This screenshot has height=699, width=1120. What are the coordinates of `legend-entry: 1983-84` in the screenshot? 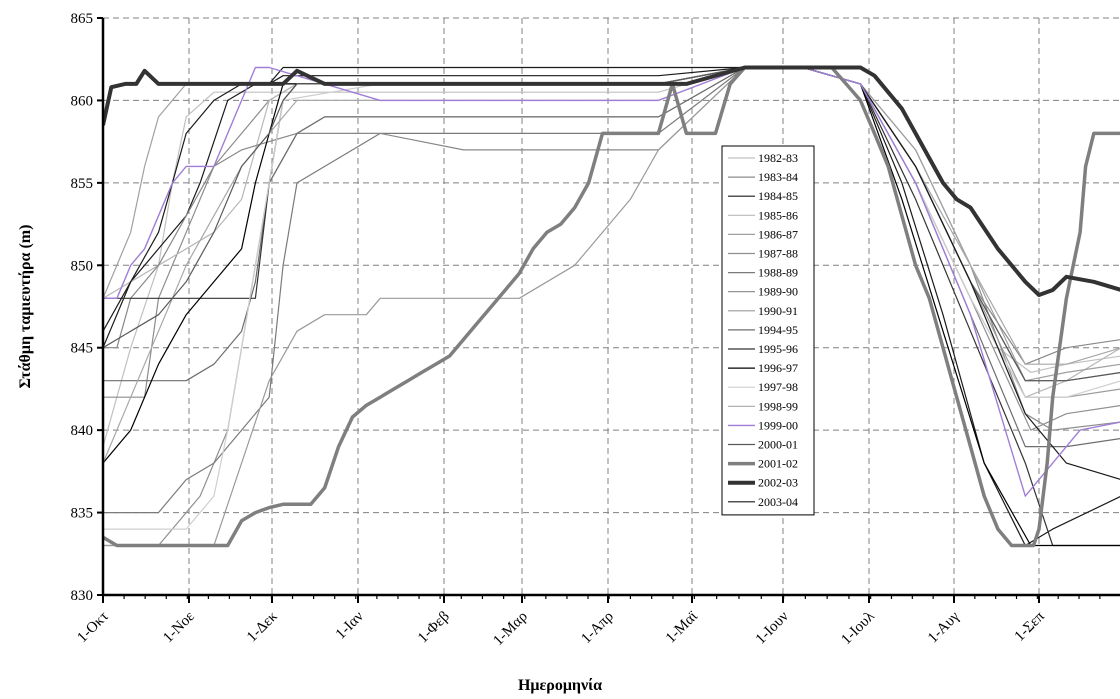 It's located at (778, 177).